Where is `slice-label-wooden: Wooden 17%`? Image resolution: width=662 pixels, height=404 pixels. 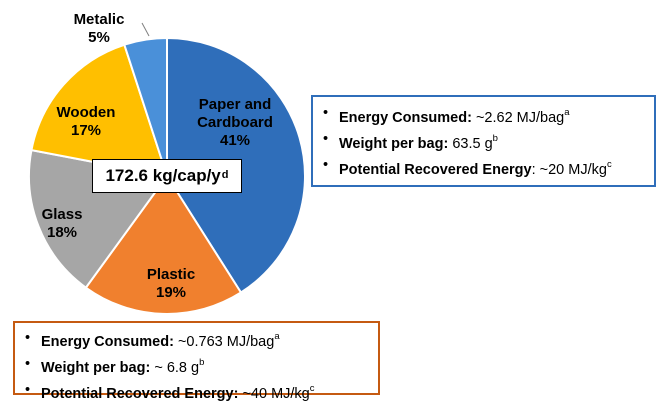 slice-label-wooden: Wooden 17% is located at coordinates (86, 121).